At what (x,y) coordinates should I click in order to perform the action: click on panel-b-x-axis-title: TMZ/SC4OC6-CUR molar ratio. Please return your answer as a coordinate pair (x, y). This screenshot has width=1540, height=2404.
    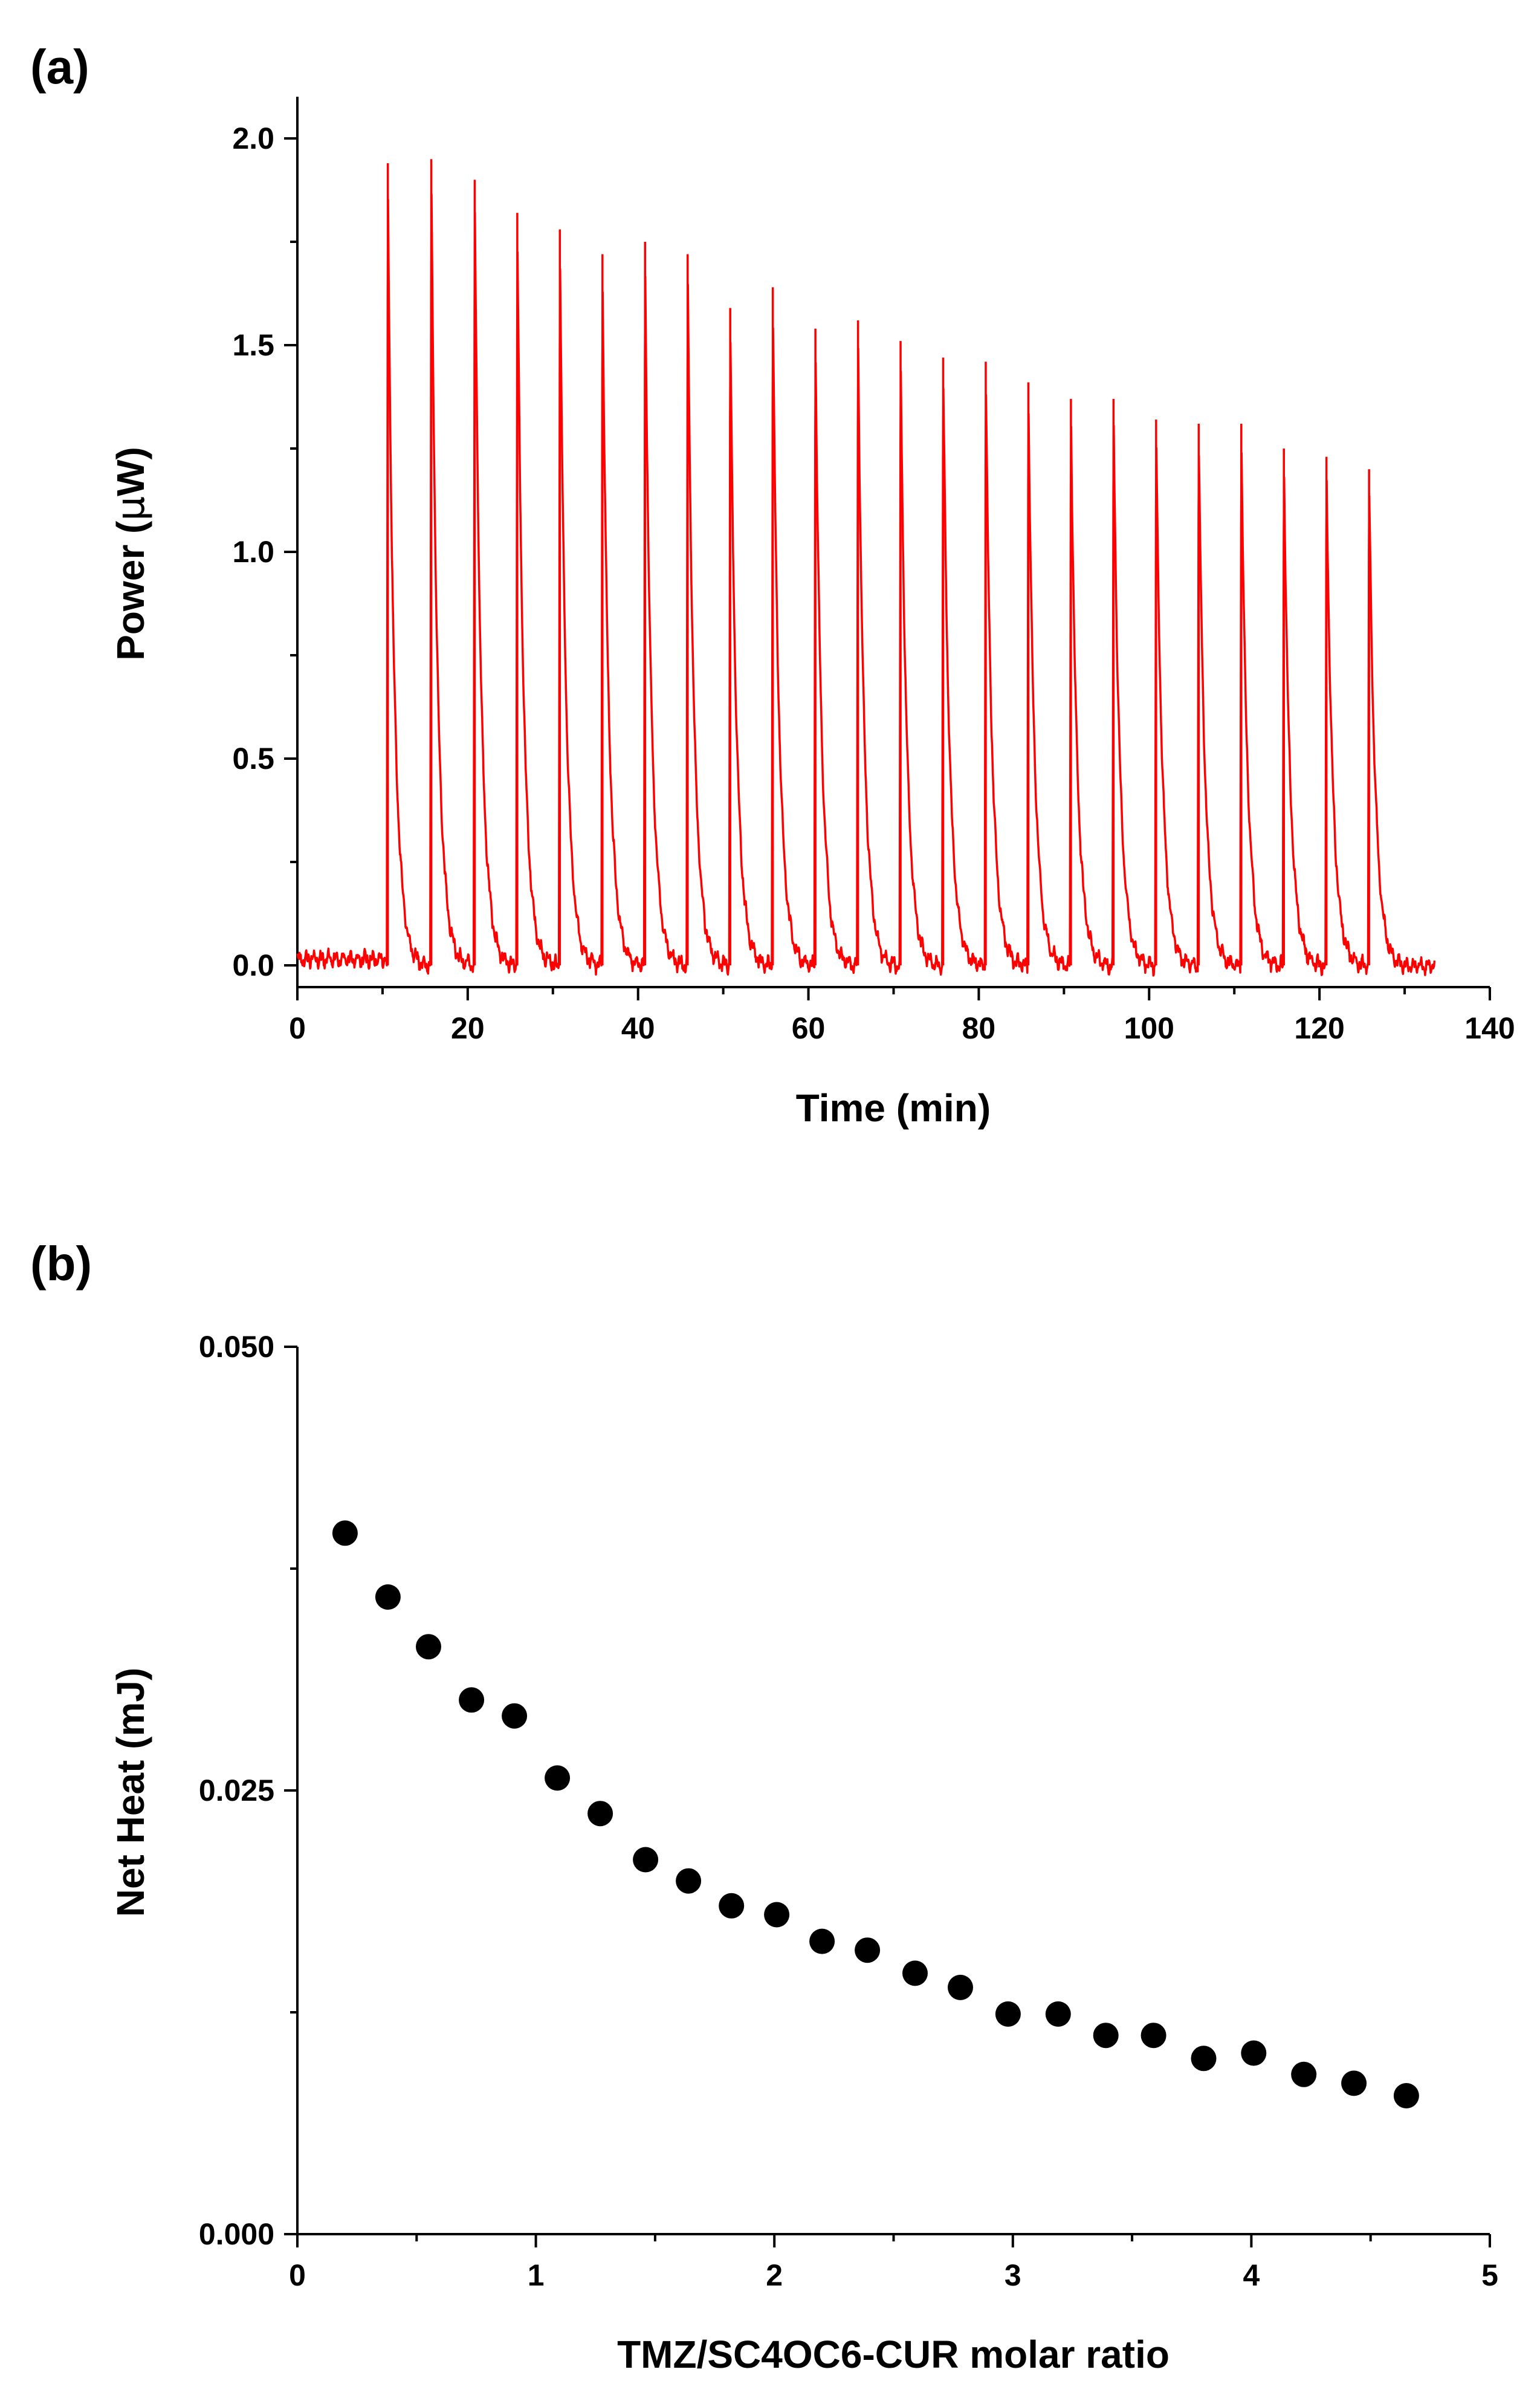
    Looking at the image, I should click on (893, 2354).